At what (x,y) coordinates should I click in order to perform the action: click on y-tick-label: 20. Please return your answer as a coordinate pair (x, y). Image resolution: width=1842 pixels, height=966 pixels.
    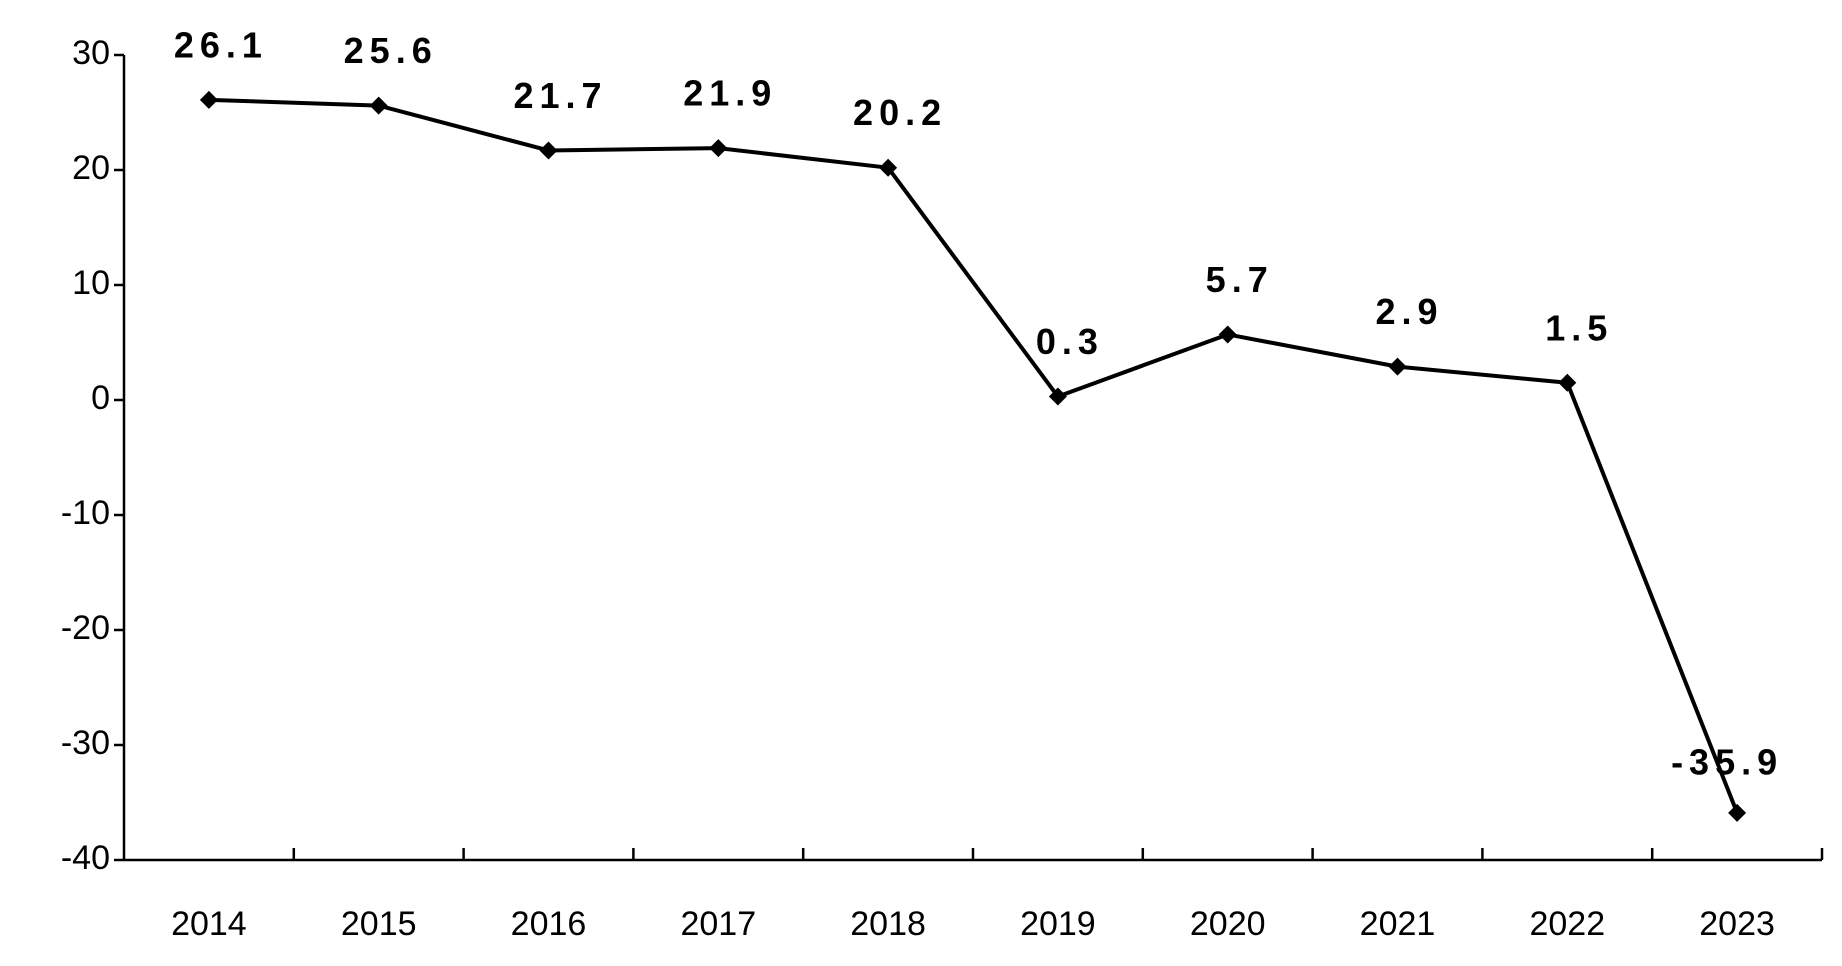
    Looking at the image, I should click on (91, 168).